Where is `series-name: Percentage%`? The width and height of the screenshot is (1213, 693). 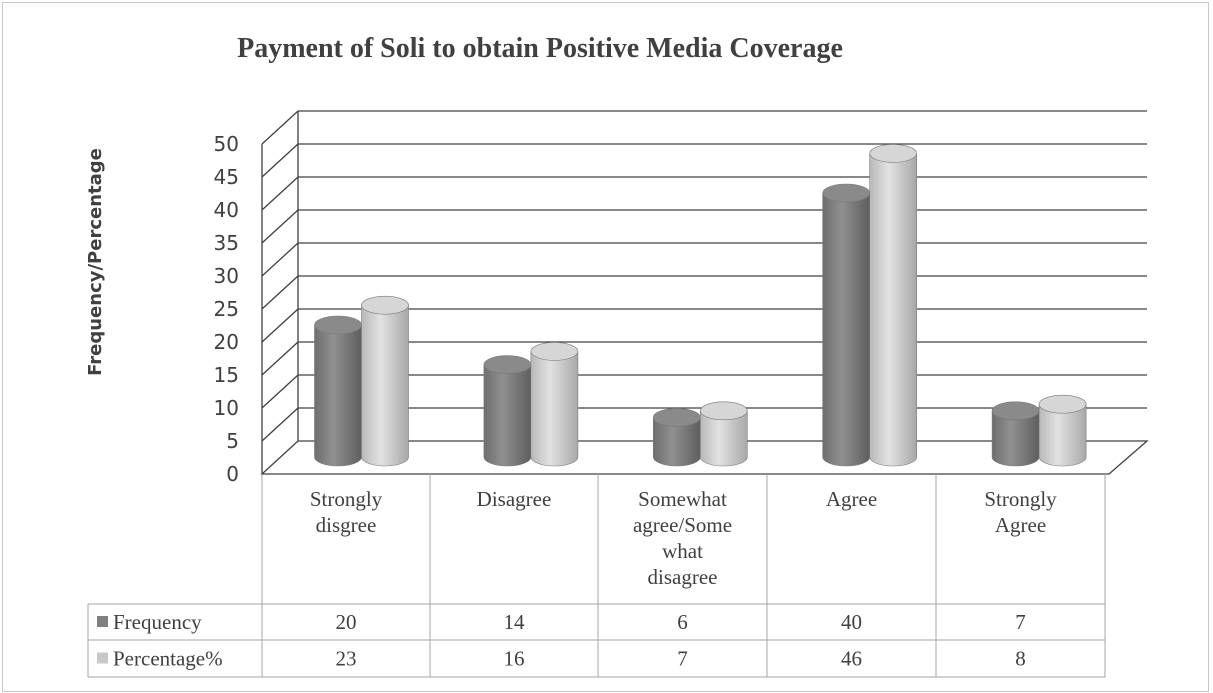 series-name: Percentage% is located at coordinates (168, 659).